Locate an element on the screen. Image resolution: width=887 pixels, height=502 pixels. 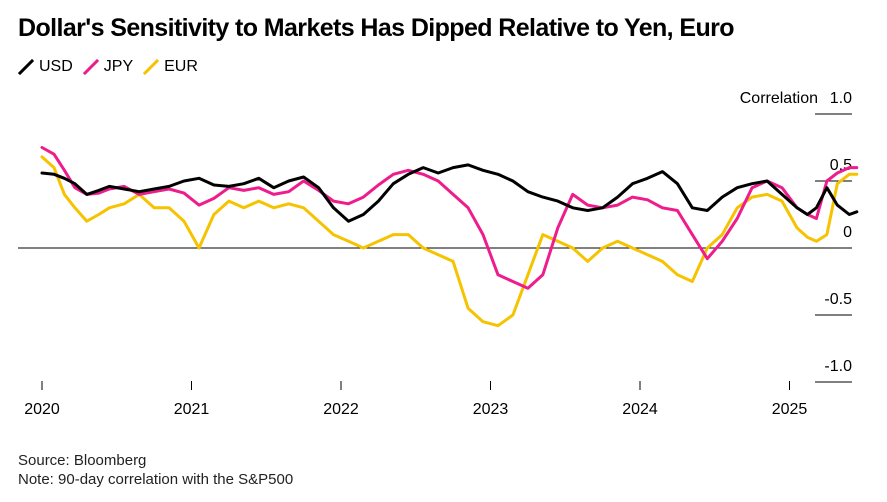
x-tick-label-4: 2024 is located at coordinates (640, 409).